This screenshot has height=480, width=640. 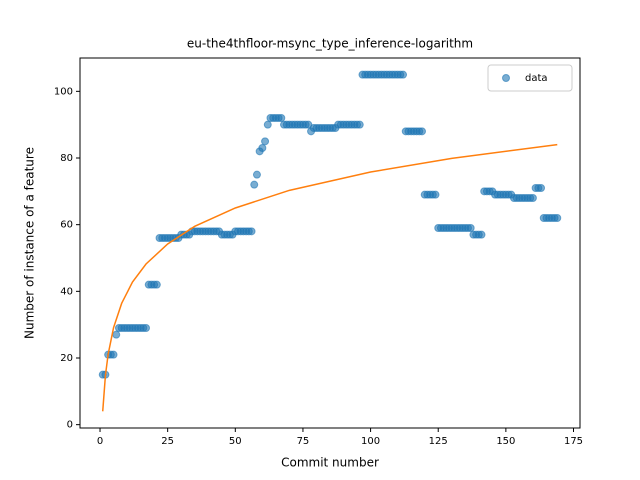 I want to click on x-tick-label: 50, so click(x=235, y=441).